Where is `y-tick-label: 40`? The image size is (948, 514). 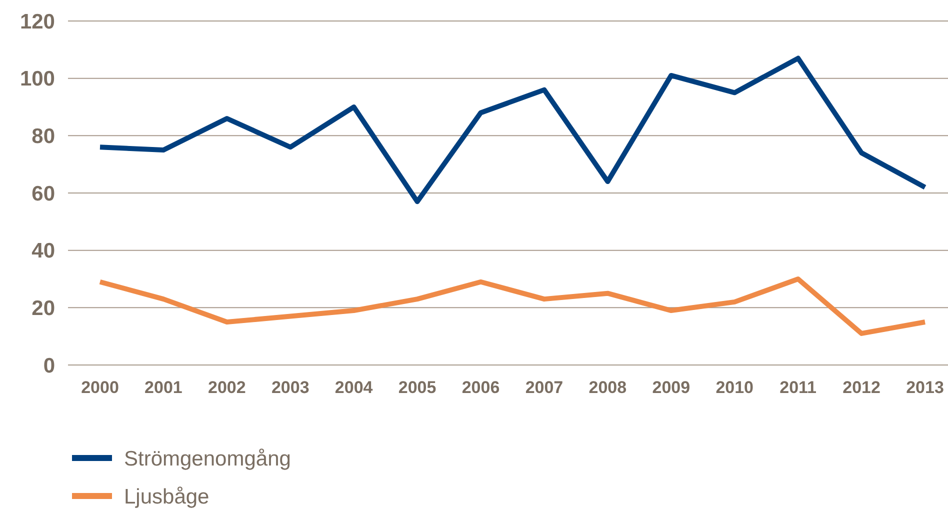 y-tick-label: 40 is located at coordinates (43, 251).